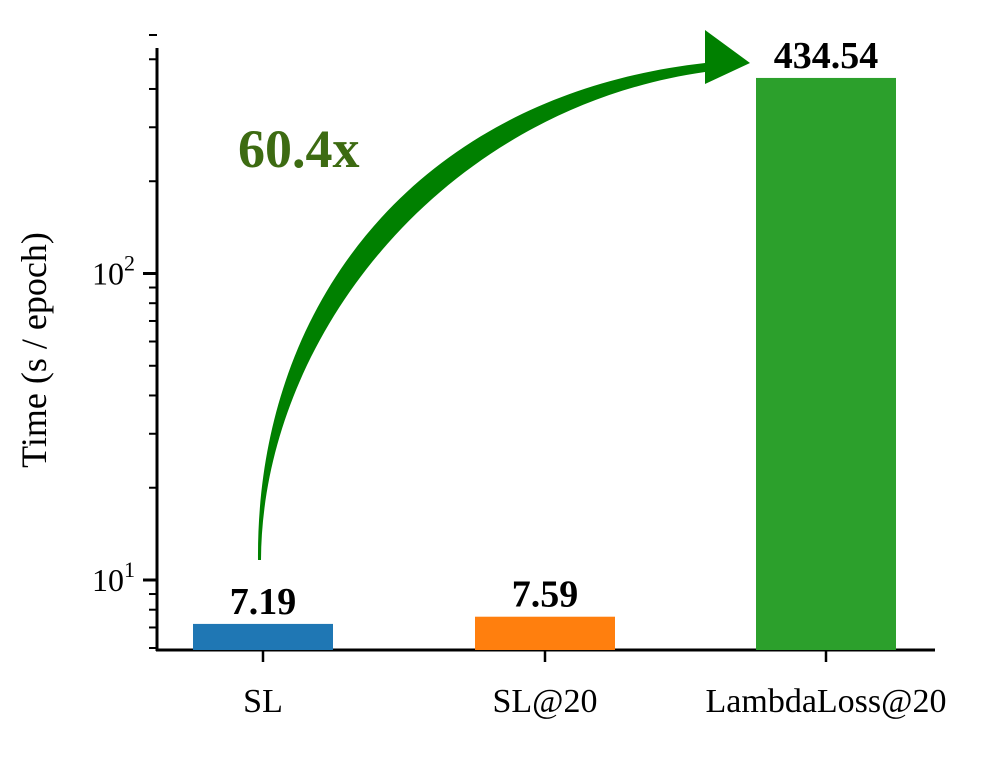  What do you see at coordinates (263, 602) in the screenshot?
I see `bar-value-label: 7.19` at bounding box center [263, 602].